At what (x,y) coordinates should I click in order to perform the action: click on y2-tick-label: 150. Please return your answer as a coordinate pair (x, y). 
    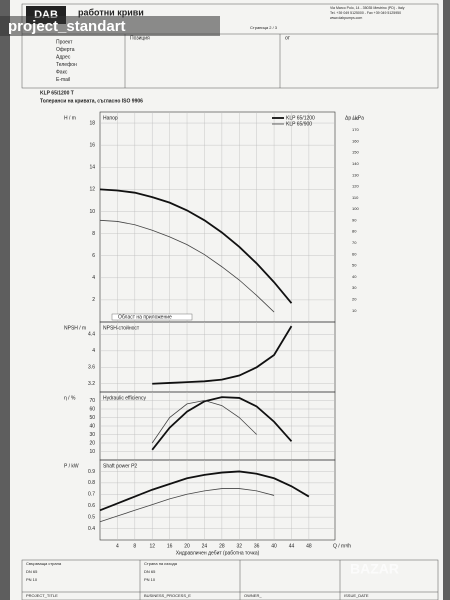
    Looking at the image, I should click on (355, 152).